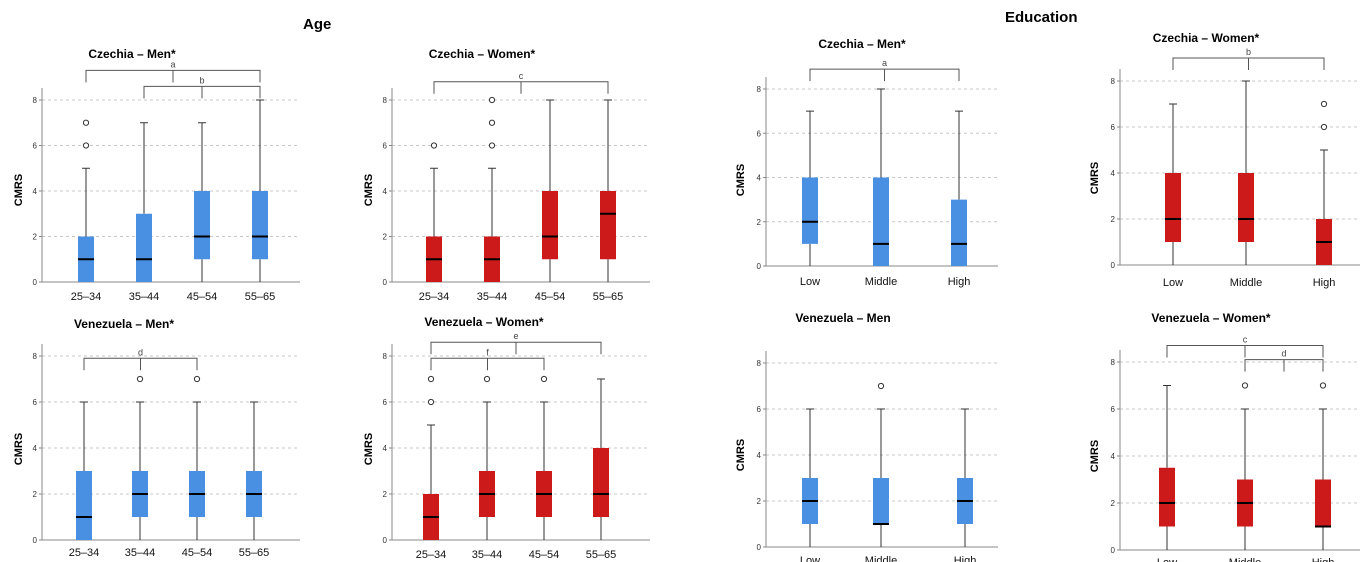 The image size is (1363, 562). I want to click on bracket-label: a, so click(172, 64).